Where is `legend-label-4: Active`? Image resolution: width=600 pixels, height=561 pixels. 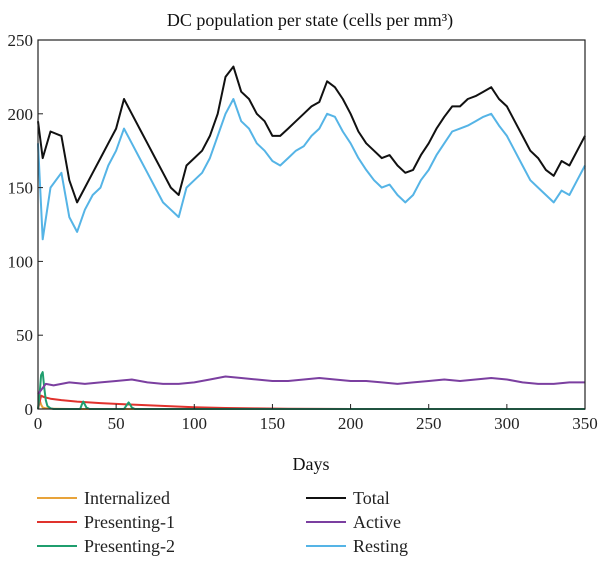
legend-label-4: Active is located at coordinates (377, 522).